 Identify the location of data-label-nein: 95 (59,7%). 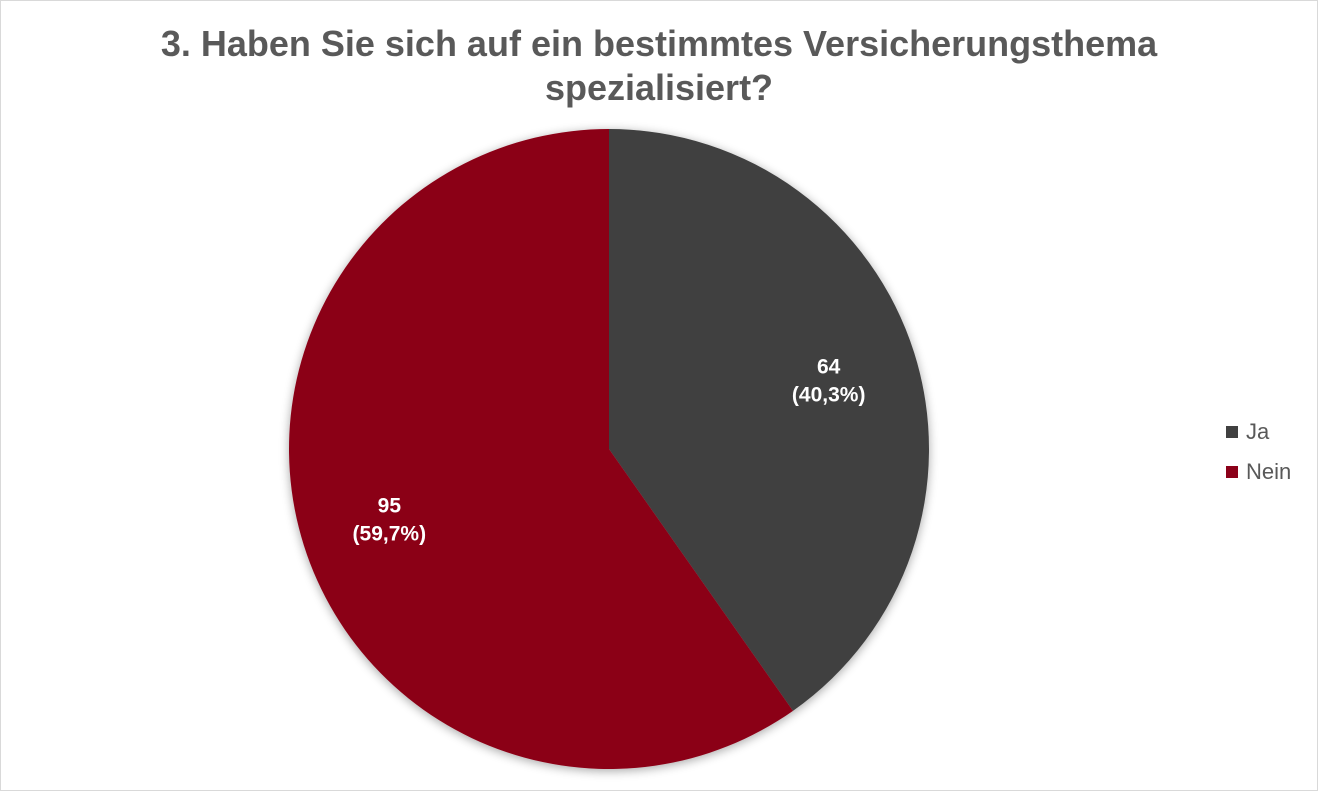
(390, 519).